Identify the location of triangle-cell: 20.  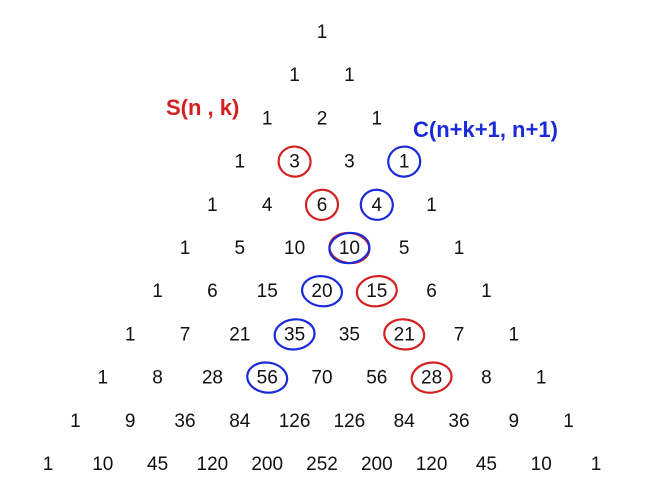
(321, 291).